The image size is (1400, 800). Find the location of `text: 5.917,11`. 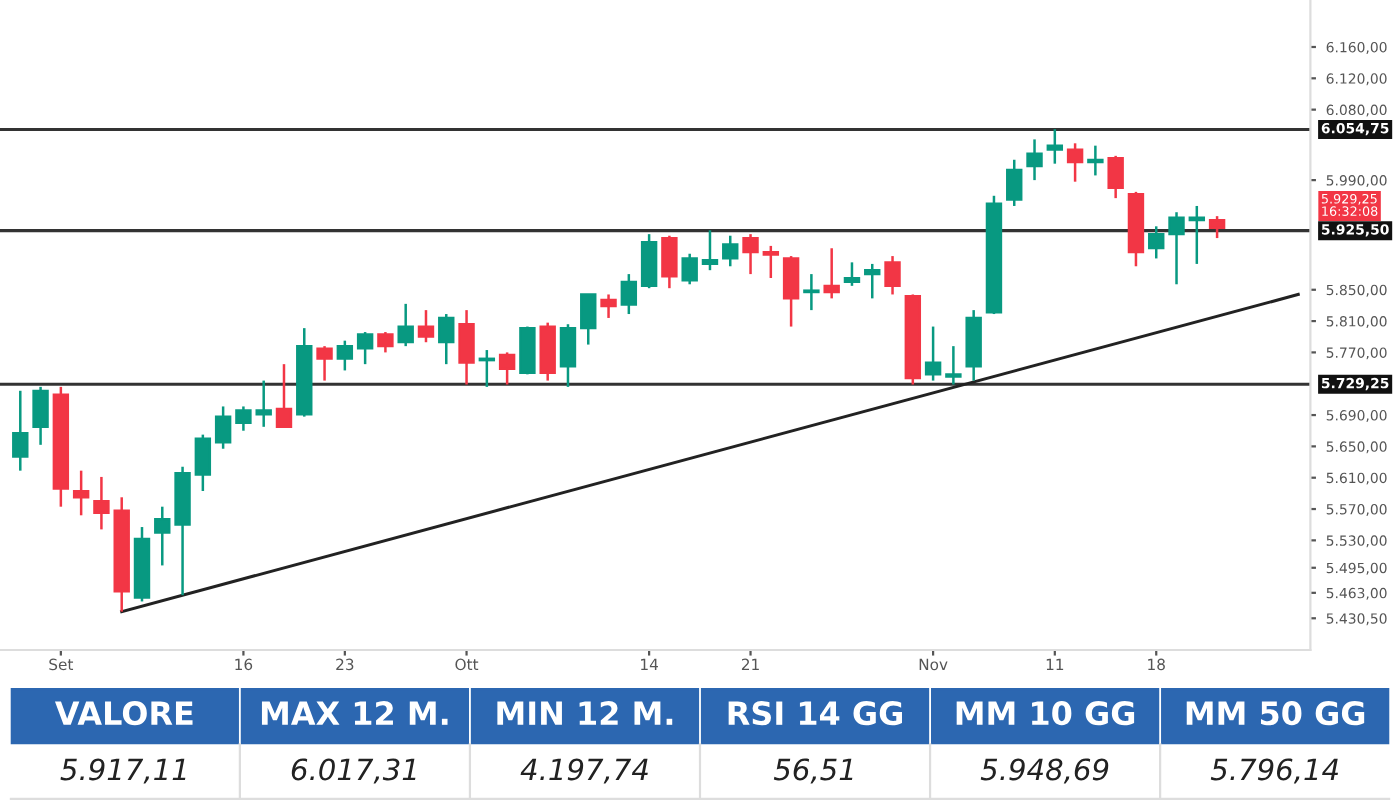

text: 5.917,11 is located at coordinates (123, 771).